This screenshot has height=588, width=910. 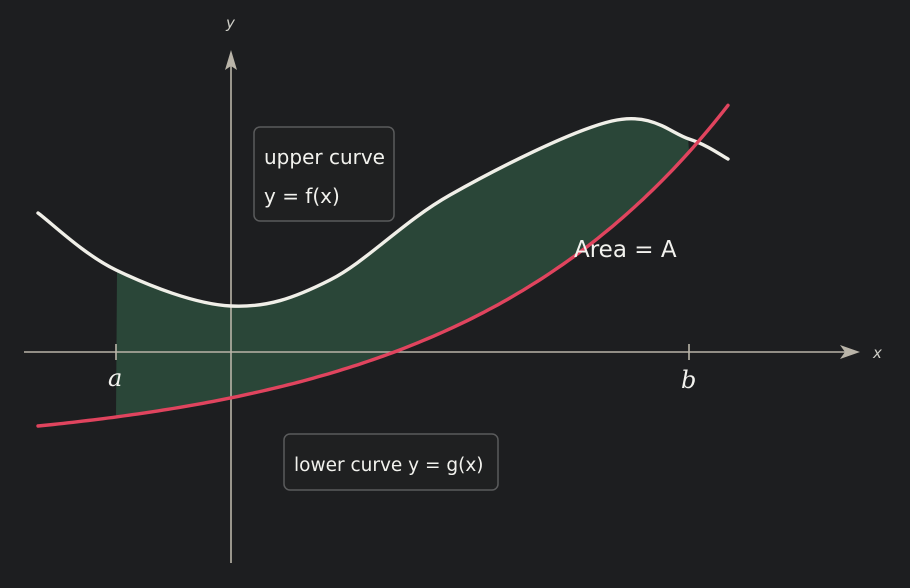 I want to click on lower-curve-label-box, so click(x=391, y=462).